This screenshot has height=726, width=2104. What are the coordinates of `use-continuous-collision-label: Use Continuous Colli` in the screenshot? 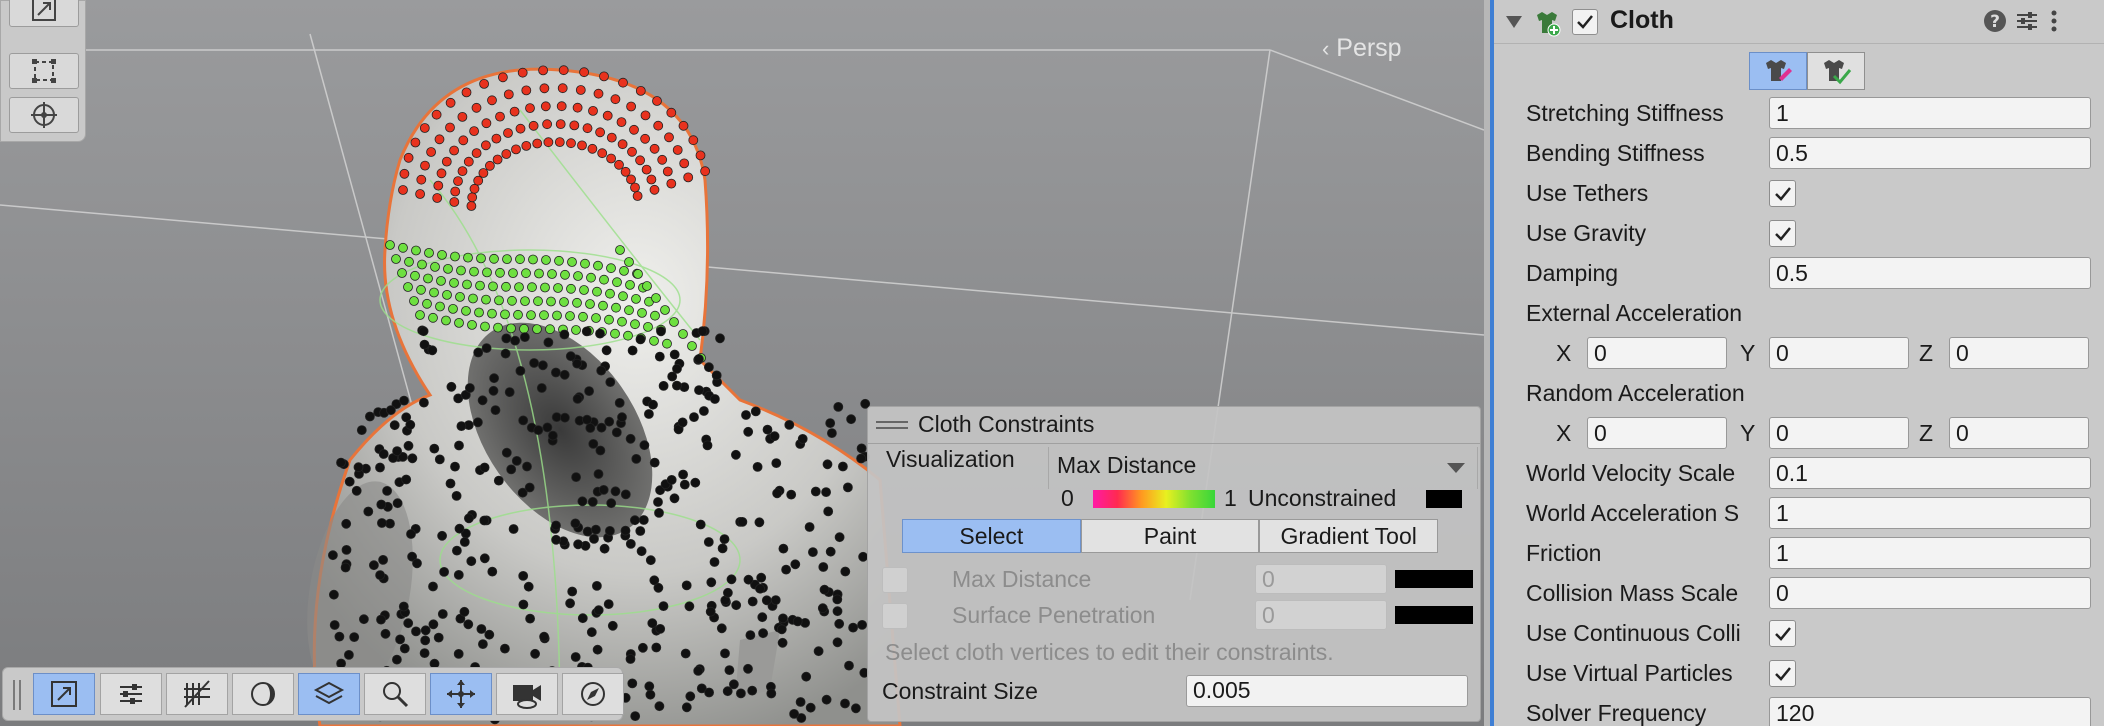 It's located at (1633, 633).